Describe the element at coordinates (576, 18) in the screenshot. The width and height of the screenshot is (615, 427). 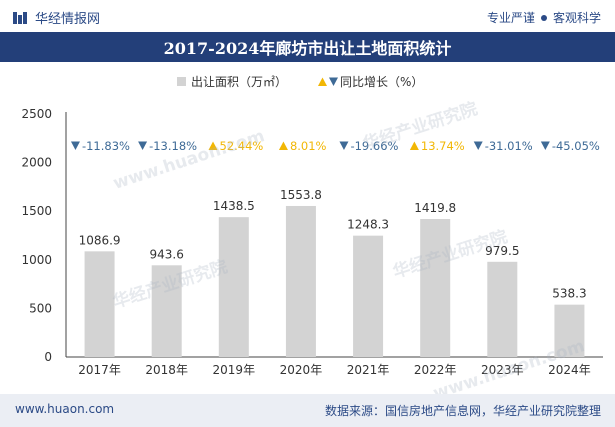
I see `slogan-part-2: 客观科学` at that location.